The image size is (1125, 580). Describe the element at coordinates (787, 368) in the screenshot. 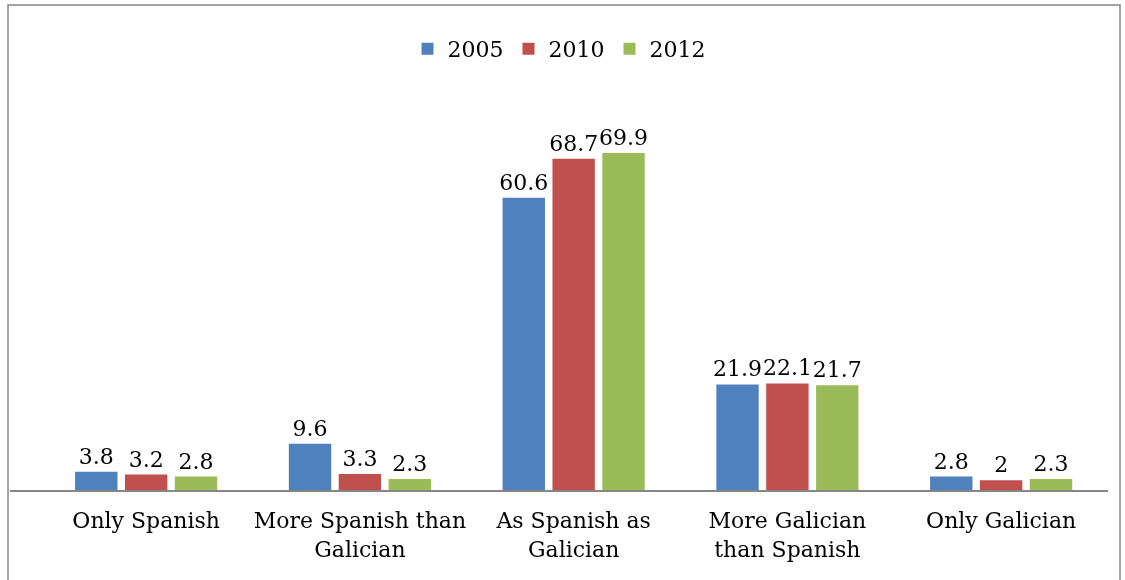

I see `data-label: 22.1` at that location.